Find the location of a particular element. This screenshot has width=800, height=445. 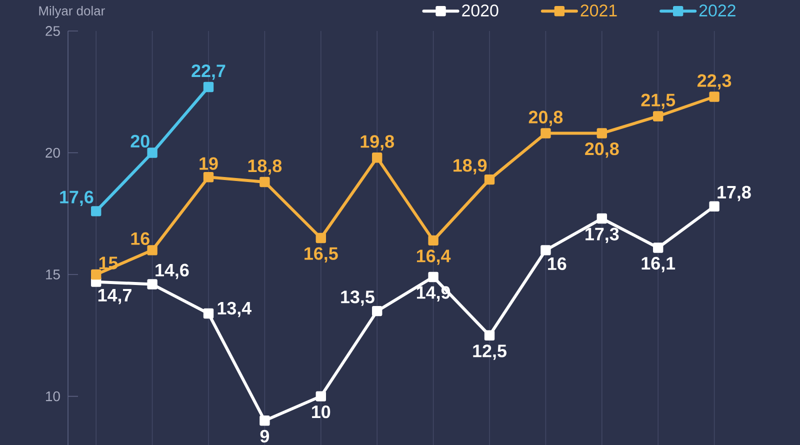

y-tick-label: 10 is located at coordinates (53, 396).